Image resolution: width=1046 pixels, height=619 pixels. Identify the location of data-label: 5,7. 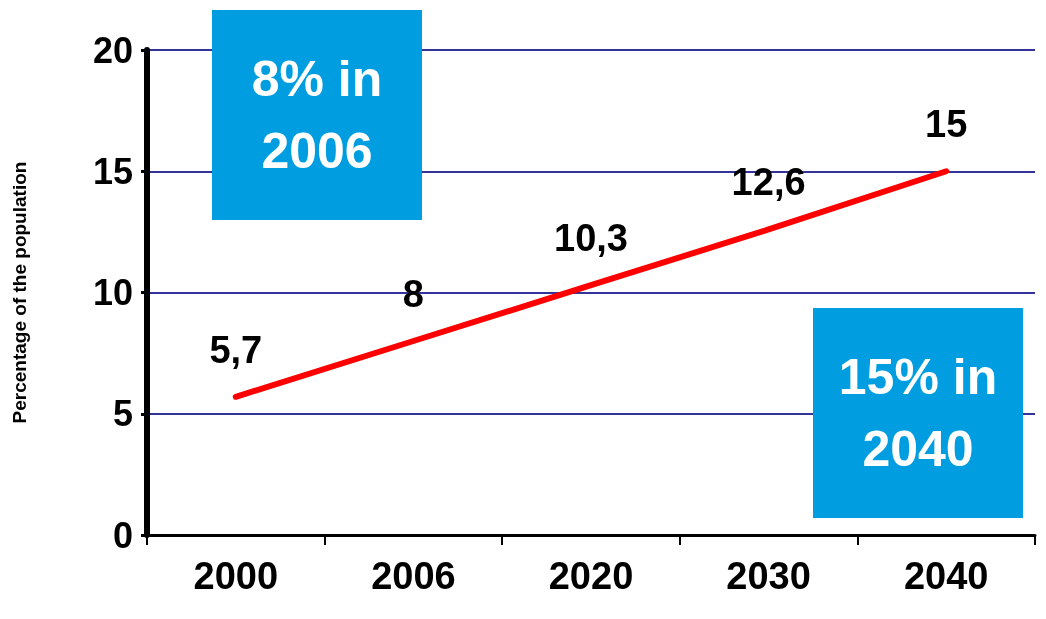
(236, 349).